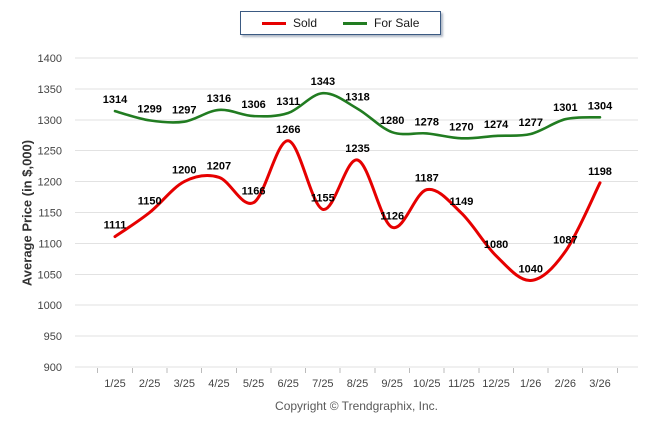  Describe the element at coordinates (288, 384) in the screenshot. I see `x-tick-label: 6/25` at that location.